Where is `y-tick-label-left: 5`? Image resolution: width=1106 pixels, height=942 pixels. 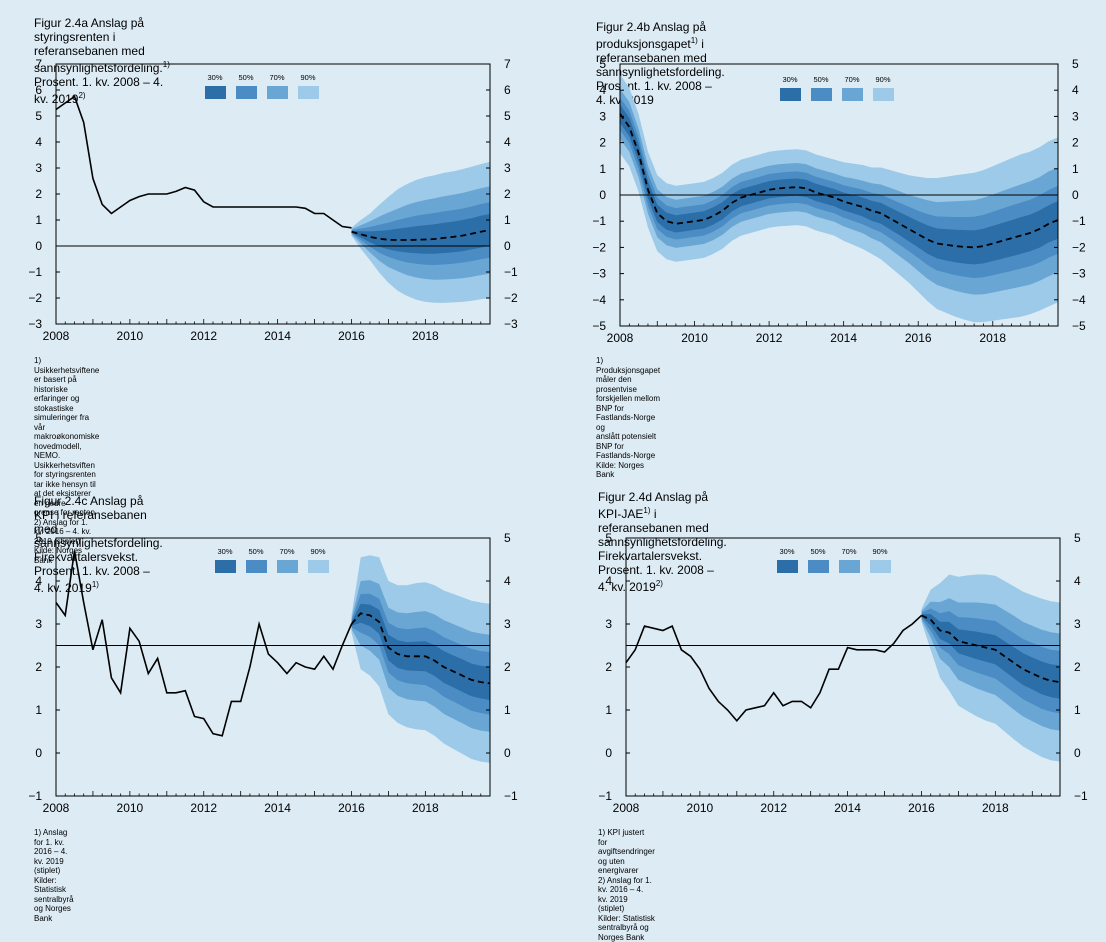 y-tick-label-left: 5 is located at coordinates (38, 116).